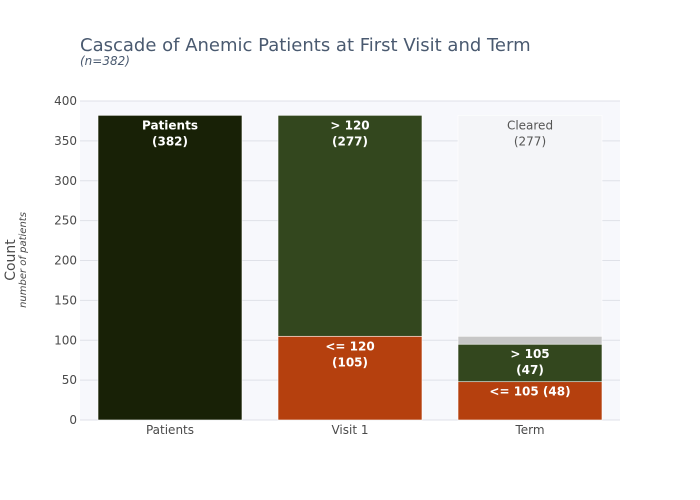 The width and height of the screenshot is (700, 500). Describe the element at coordinates (65, 141) in the screenshot. I see `y-tick-label: 350` at that location.